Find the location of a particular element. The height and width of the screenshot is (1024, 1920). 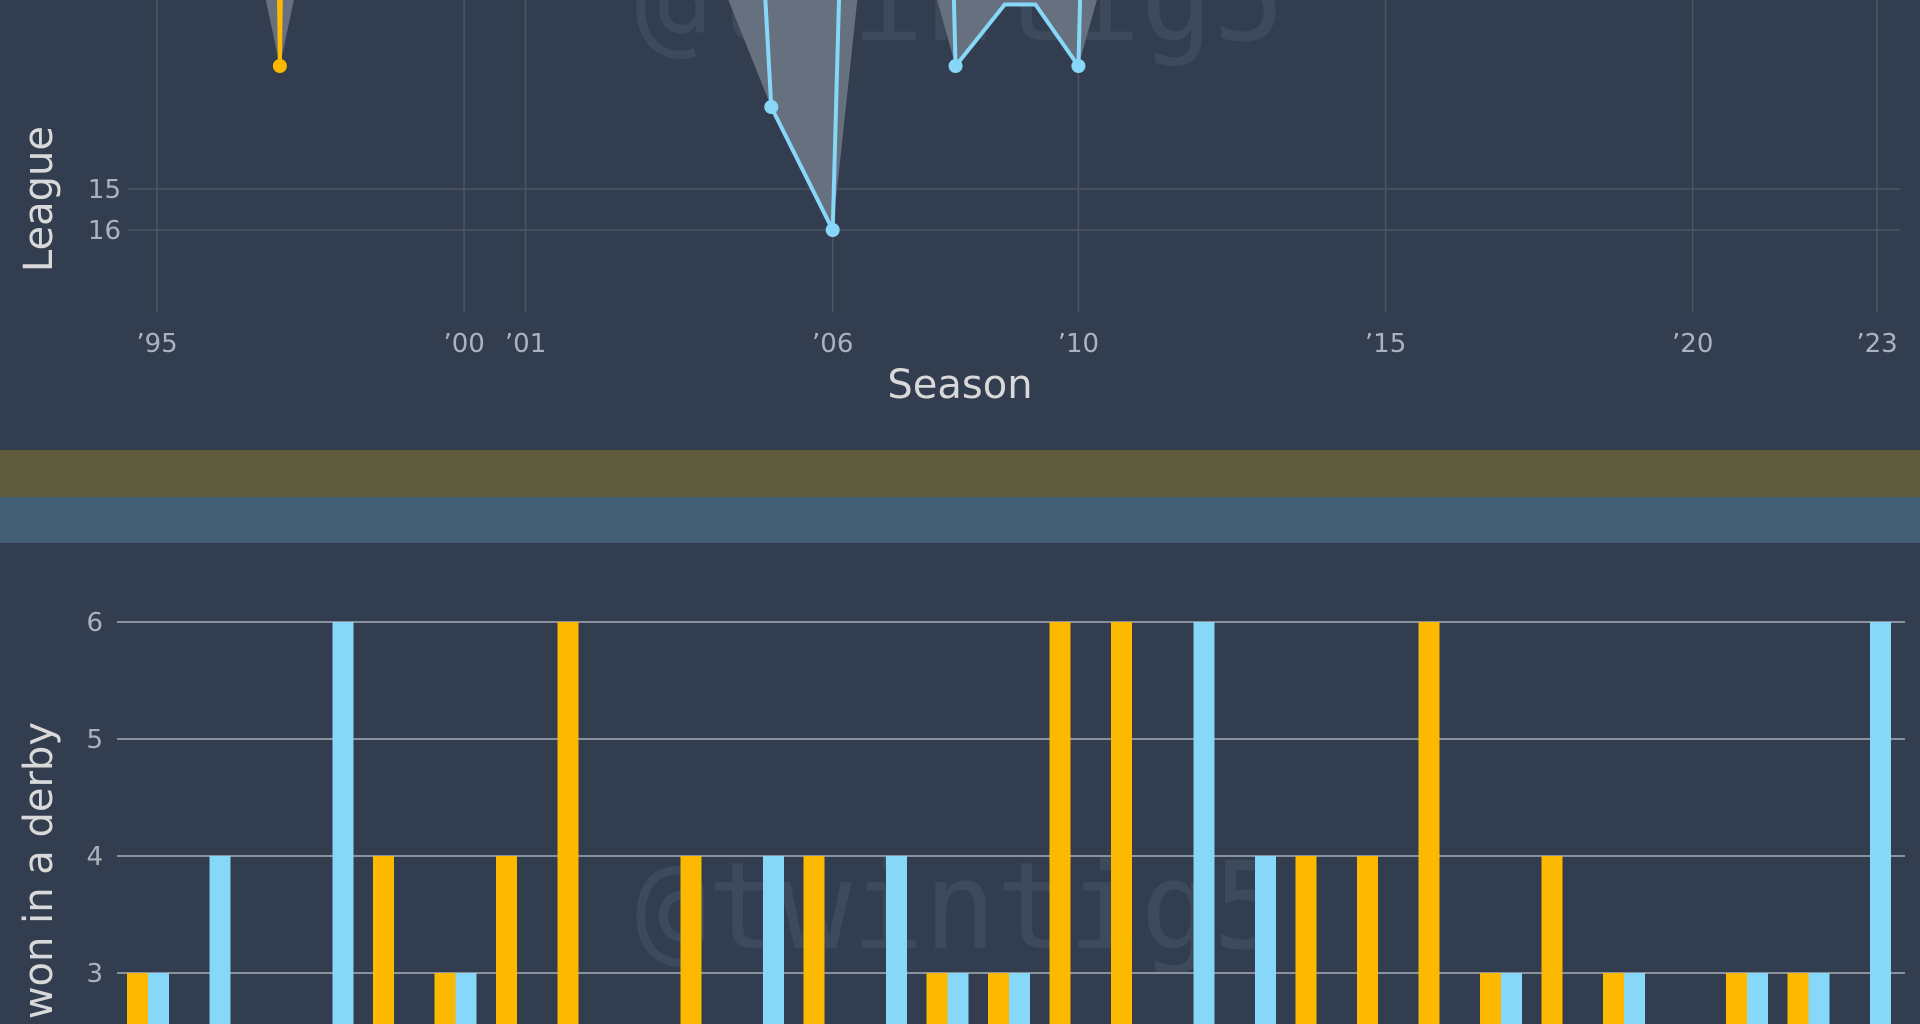

line-chart-x-tick-label: ’23 is located at coordinates (1876, 344).